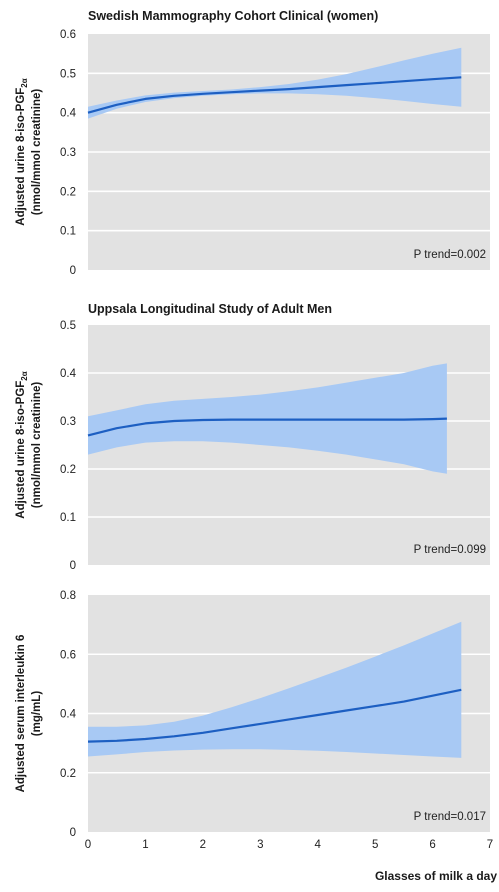 The width and height of the screenshot is (499, 892). Describe the element at coordinates (210, 309) in the screenshot. I see `panel-title: Uppsala Longitudinal Study of Adult Men` at that location.